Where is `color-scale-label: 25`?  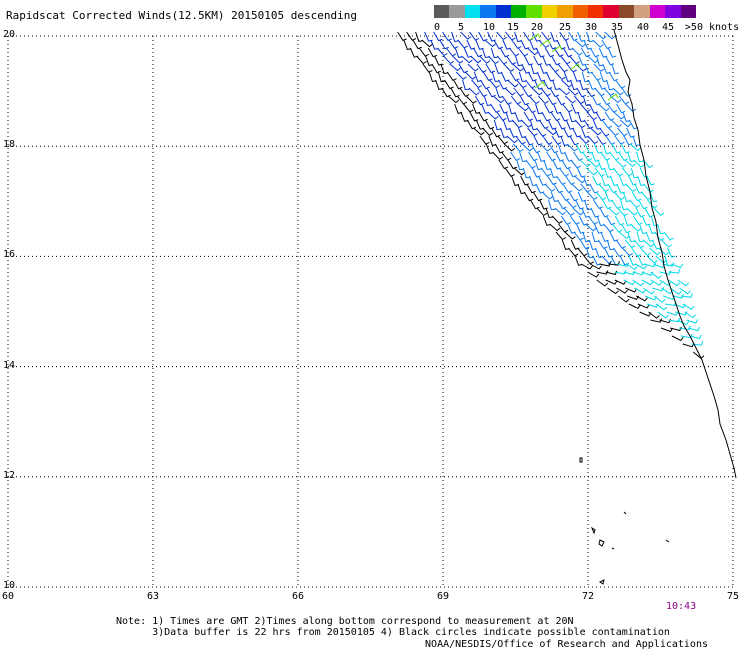
color-scale-label: 25 is located at coordinates (565, 27).